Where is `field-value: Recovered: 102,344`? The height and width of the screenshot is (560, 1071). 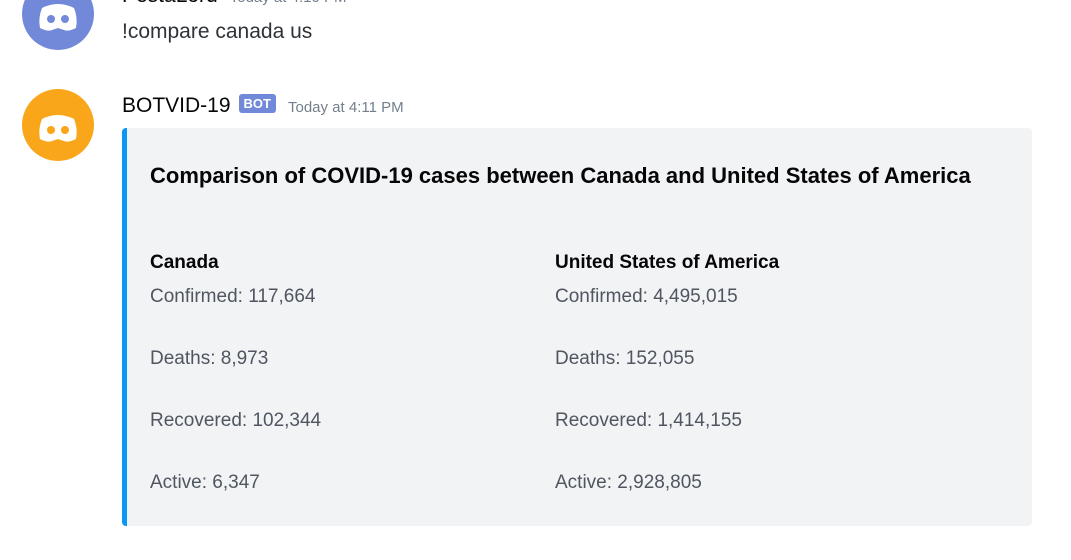 field-value: Recovered: 102,344 is located at coordinates (236, 420).